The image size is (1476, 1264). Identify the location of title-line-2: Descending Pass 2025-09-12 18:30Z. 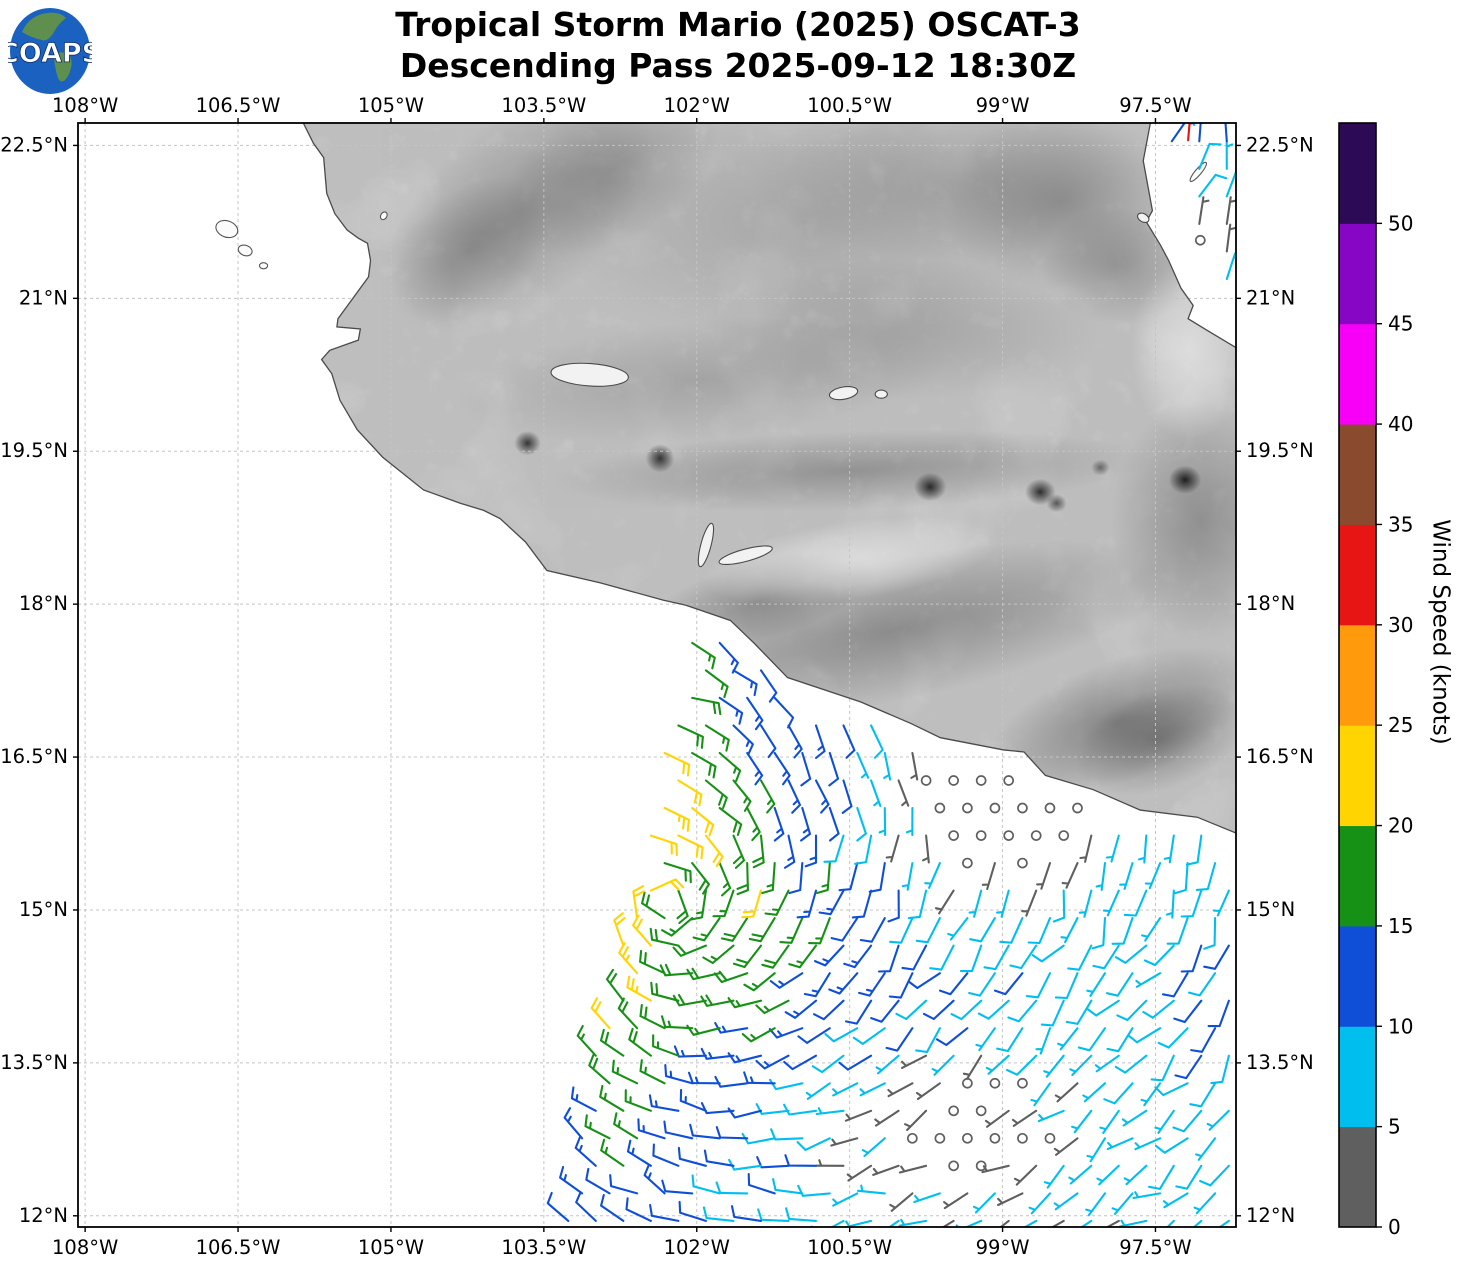
(738, 65).